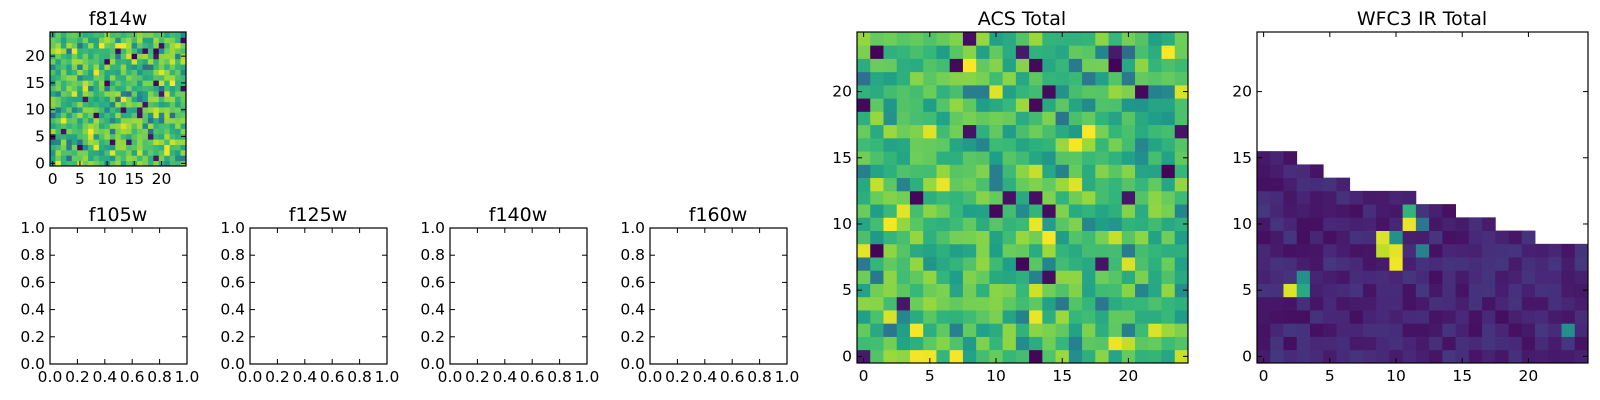 Image resolution: width=1600 pixels, height=400 pixels. I want to click on x-tick-label: 0.8, so click(559, 377).